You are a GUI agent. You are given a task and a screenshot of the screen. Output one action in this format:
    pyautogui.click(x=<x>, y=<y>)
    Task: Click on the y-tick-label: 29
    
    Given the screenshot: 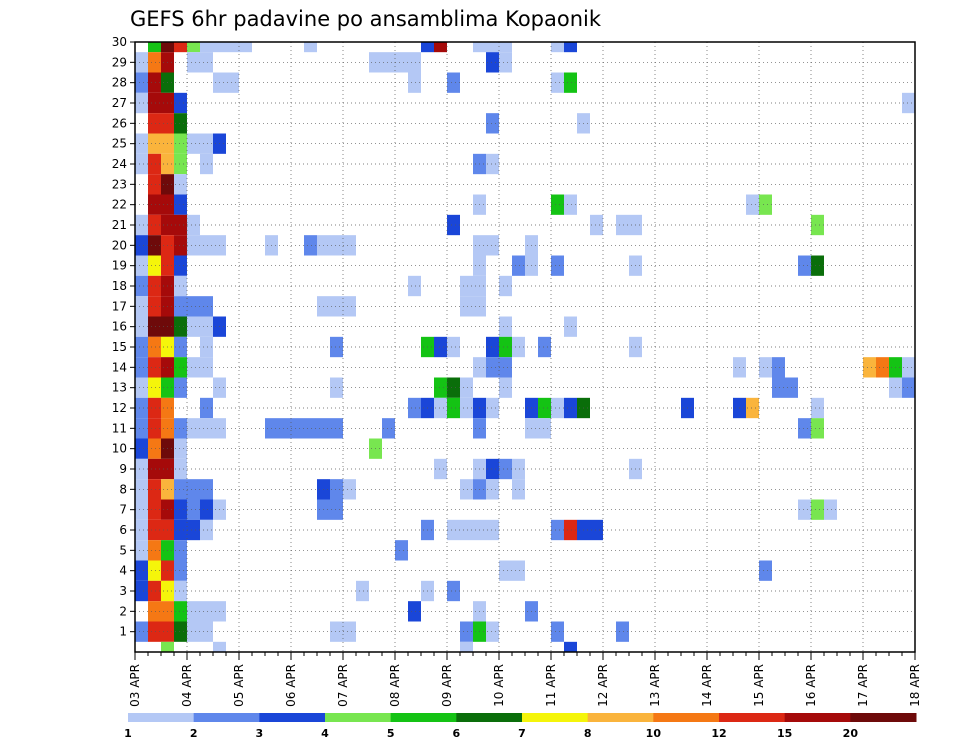 What is the action you would take?
    pyautogui.click(x=119, y=62)
    